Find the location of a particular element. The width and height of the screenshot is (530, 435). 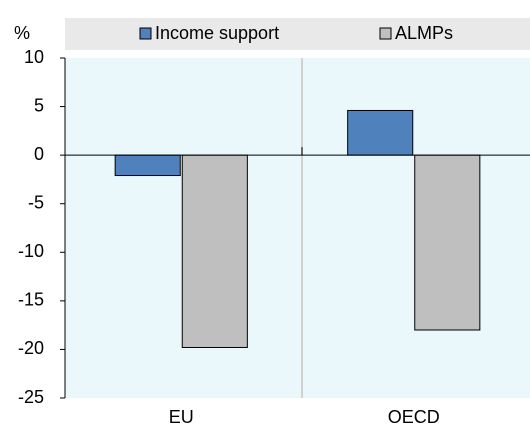

y-tick-label: -15 is located at coordinates (31, 300).